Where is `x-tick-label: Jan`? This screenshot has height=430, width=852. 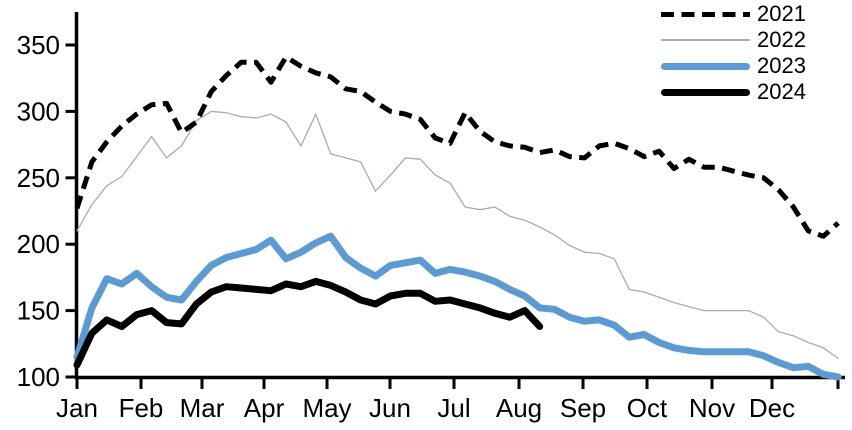
x-tick-label: Jan is located at coordinates (77, 408).